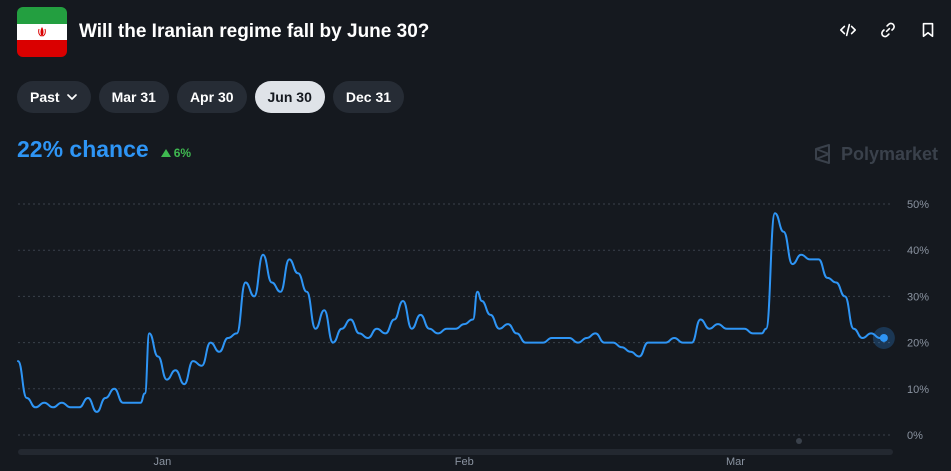  I want to click on tab-label: Jun 30, so click(289, 97).